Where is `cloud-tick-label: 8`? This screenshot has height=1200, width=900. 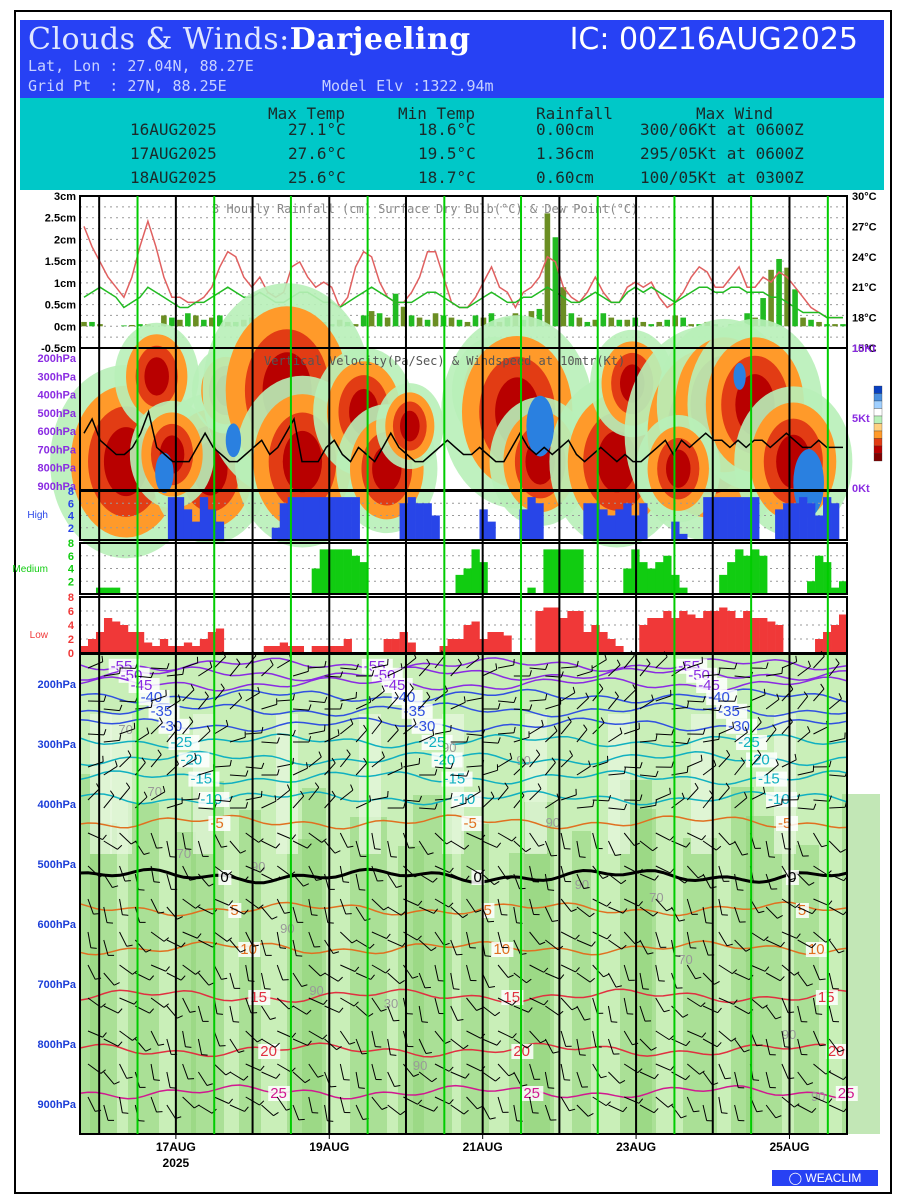 cloud-tick-label: 8 is located at coordinates (71, 544).